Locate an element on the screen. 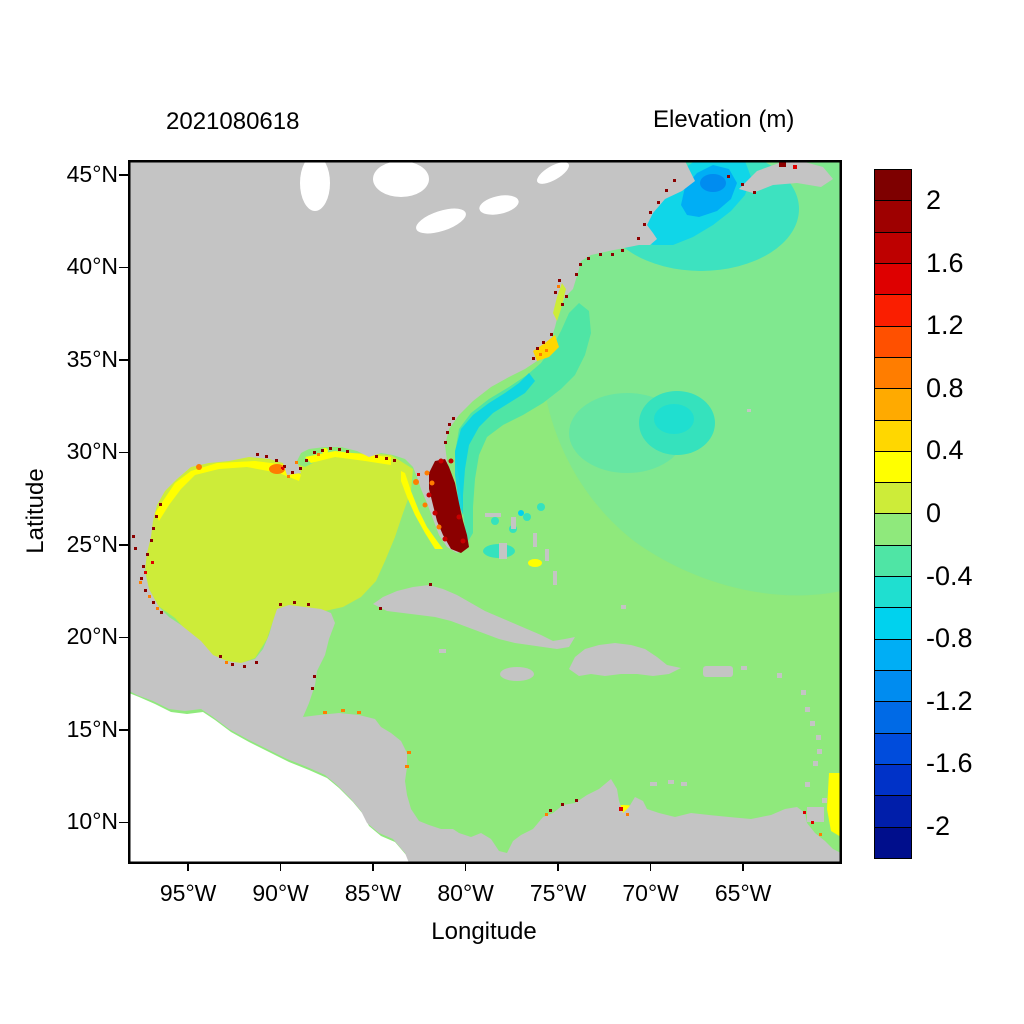 The width and height of the screenshot is (1024, 1024). colorbar-tick-label: 1.2 is located at coordinates (945, 325).